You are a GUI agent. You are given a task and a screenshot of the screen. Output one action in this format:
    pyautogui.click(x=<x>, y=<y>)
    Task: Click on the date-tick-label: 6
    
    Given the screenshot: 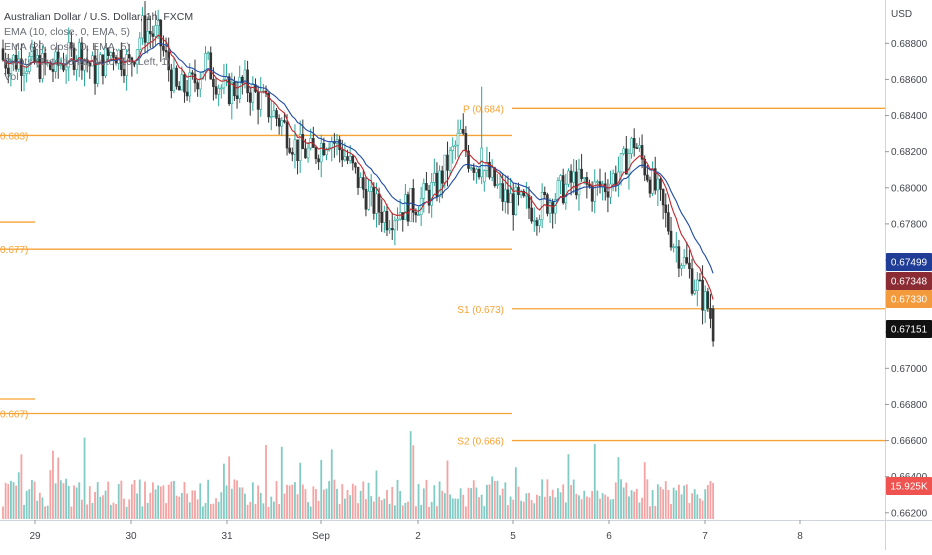 What is the action you would take?
    pyautogui.click(x=609, y=536)
    